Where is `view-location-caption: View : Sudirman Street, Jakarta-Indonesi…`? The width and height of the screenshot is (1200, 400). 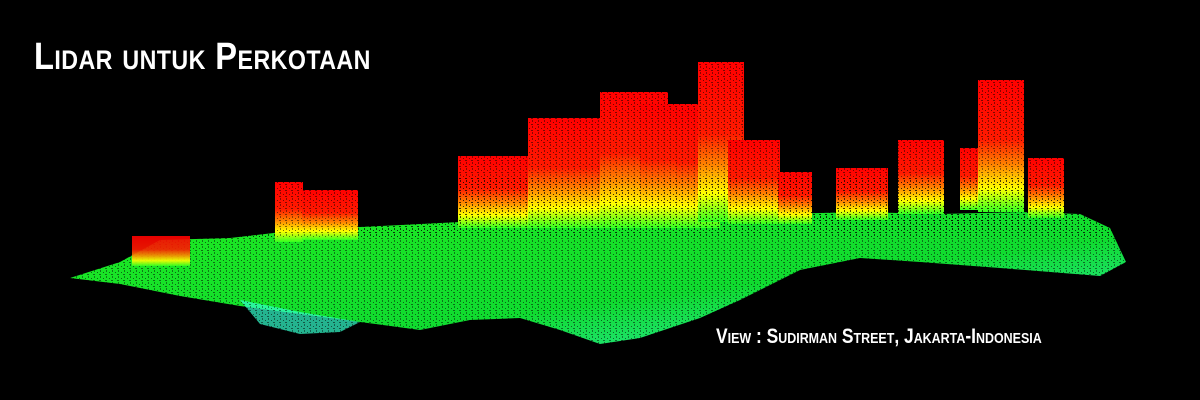
view-location-caption: View : Sudirman Street, Jakarta-Indonesi… is located at coordinates (879, 336).